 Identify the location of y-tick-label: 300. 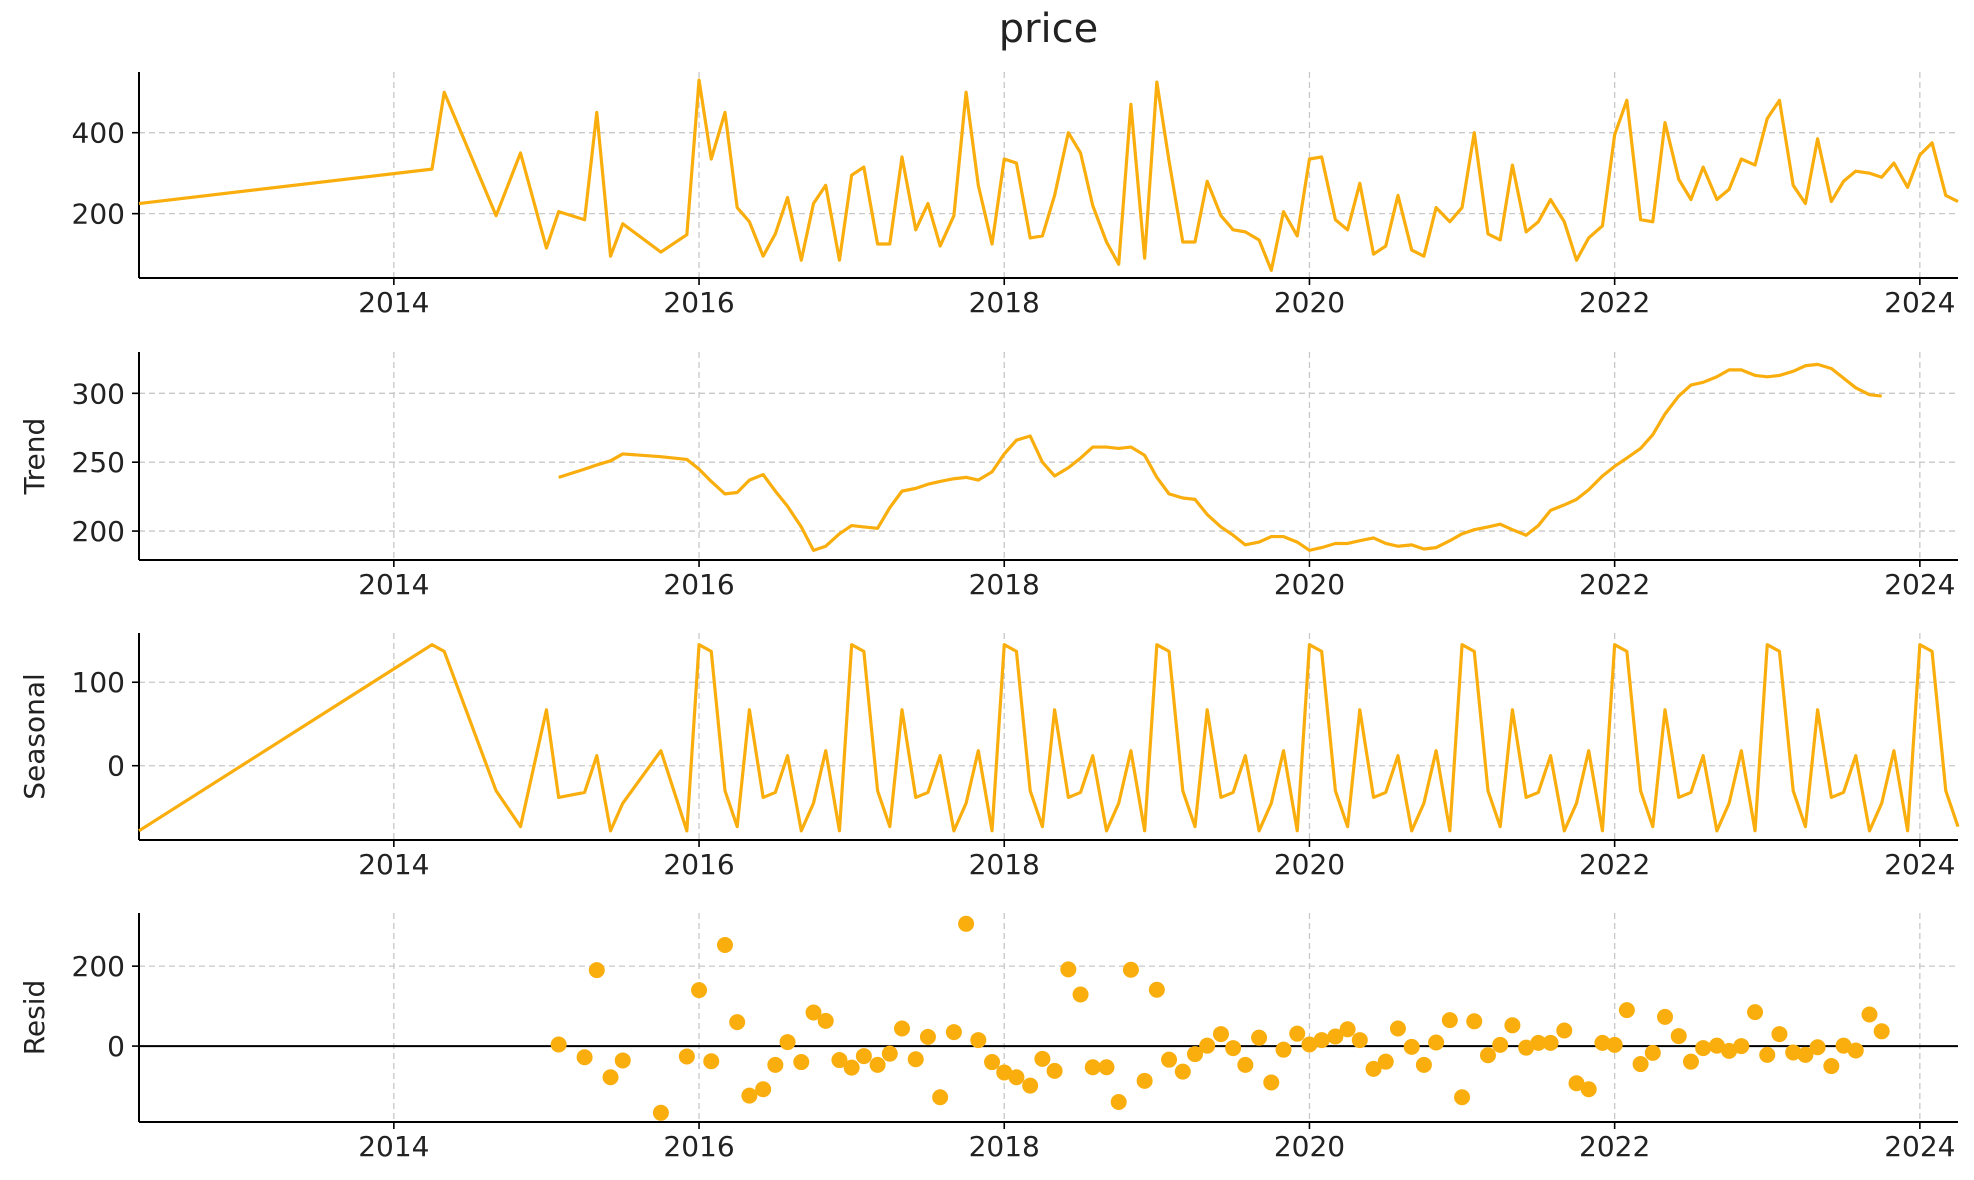
(98, 393).